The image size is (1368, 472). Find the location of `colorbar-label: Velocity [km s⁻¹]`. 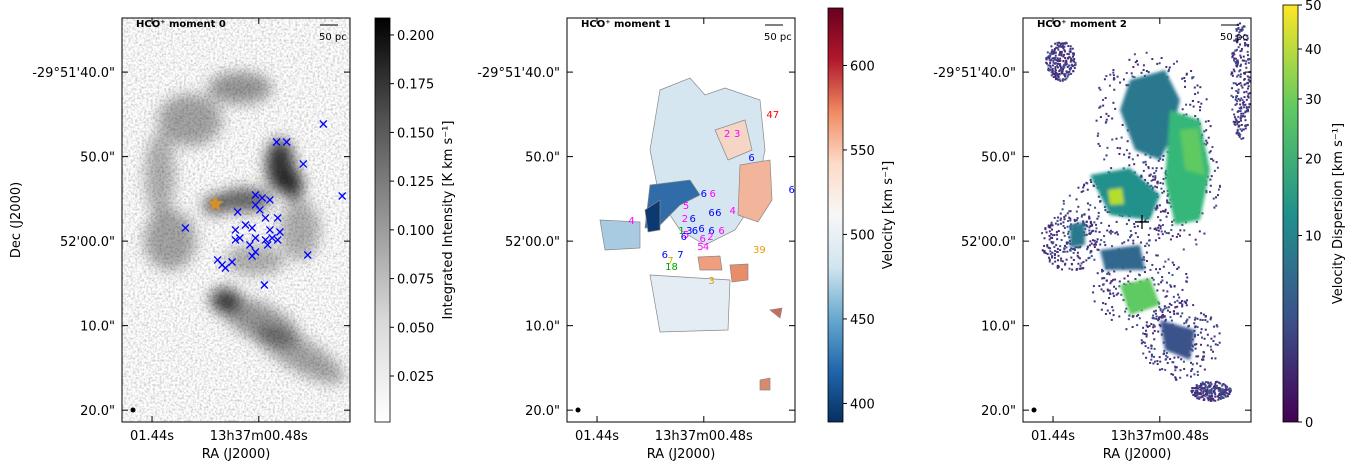

colorbar-label: Velocity [km s⁻¹] is located at coordinates (888, 215).